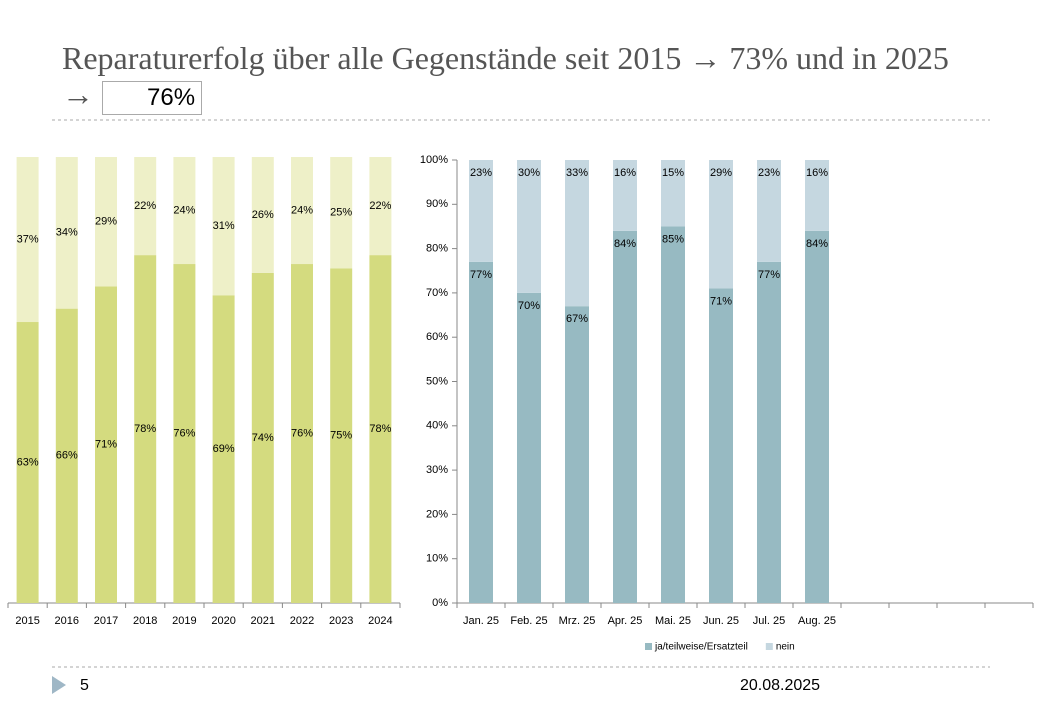 This screenshot has width=1040, height=720. What do you see at coordinates (437, 514) in the screenshot?
I see `y-tick-label: 20%` at bounding box center [437, 514].